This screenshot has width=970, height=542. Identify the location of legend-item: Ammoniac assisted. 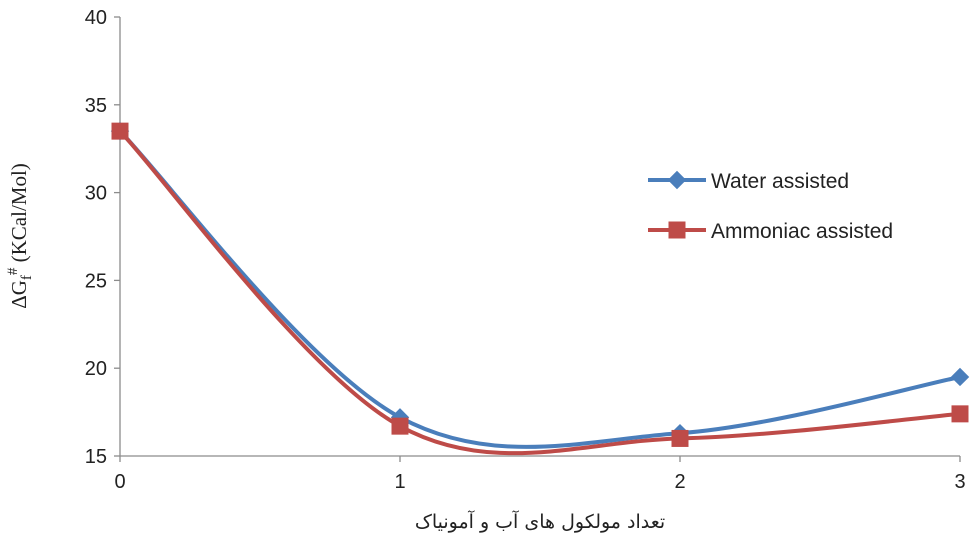
(770, 231).